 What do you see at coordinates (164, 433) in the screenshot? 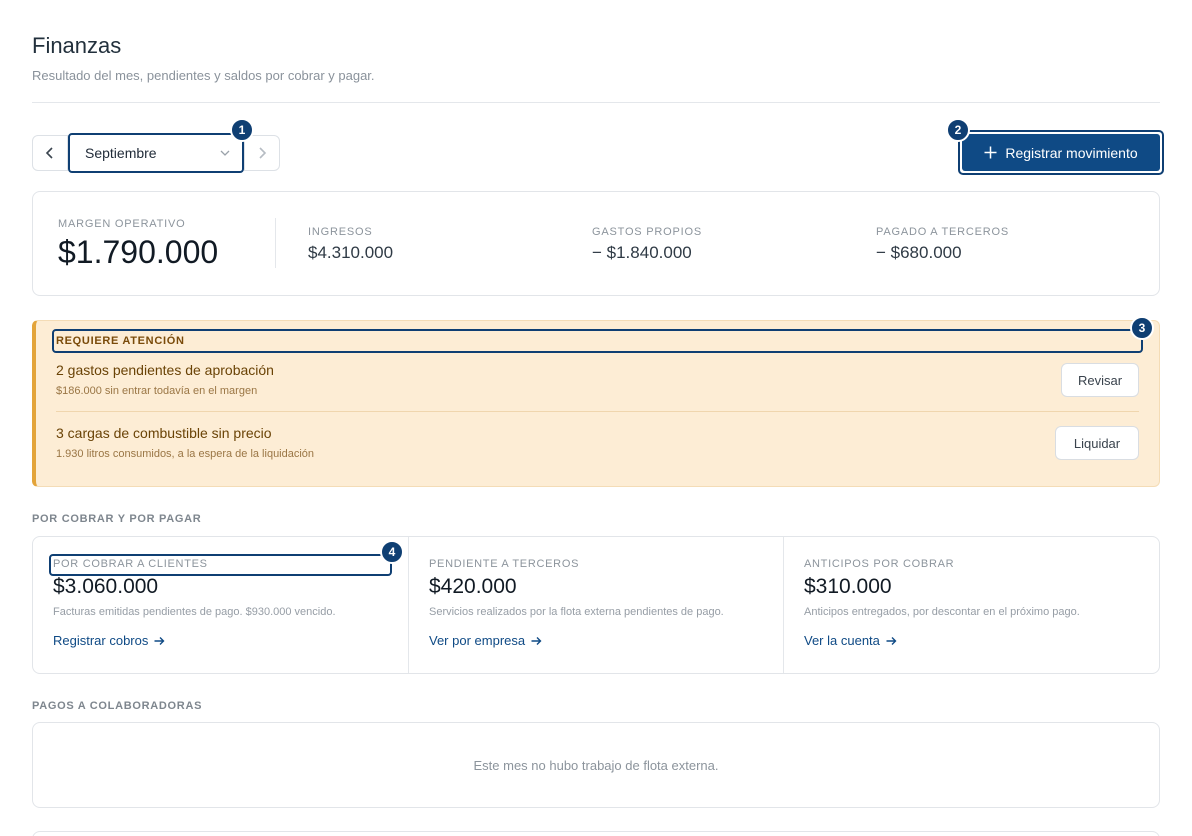
I see `attention-item-title: 3 cargas de combustible sin precio` at bounding box center [164, 433].